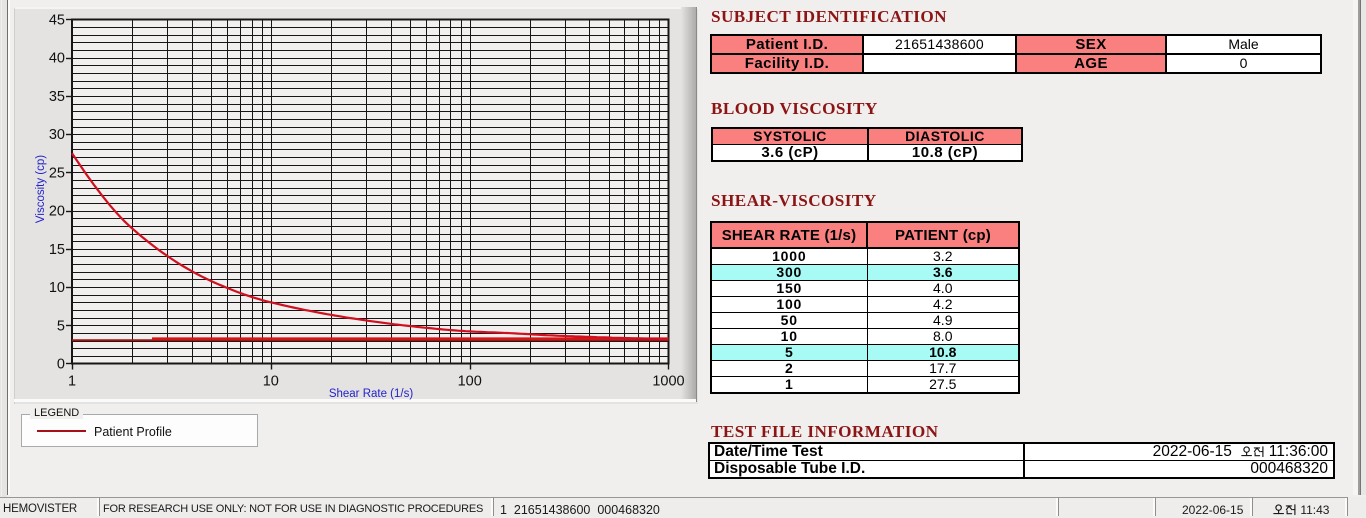 The width and height of the screenshot is (1366, 518). What do you see at coordinates (72, 382) in the screenshot?
I see `svg-text: 1` at bounding box center [72, 382].